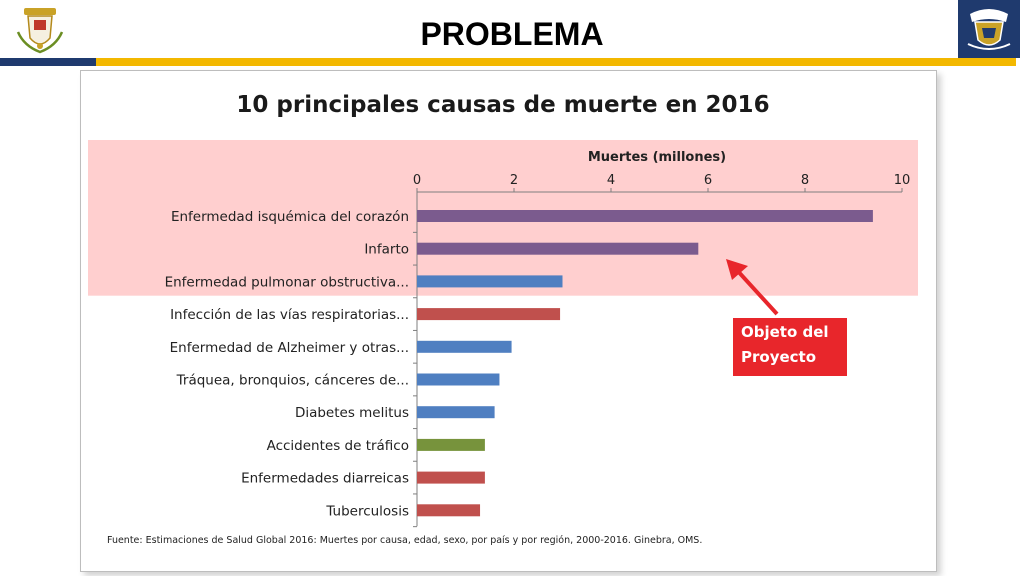 The image size is (1024, 576). What do you see at coordinates (902, 180) in the screenshot?
I see `x-tick-label: 10` at bounding box center [902, 180].